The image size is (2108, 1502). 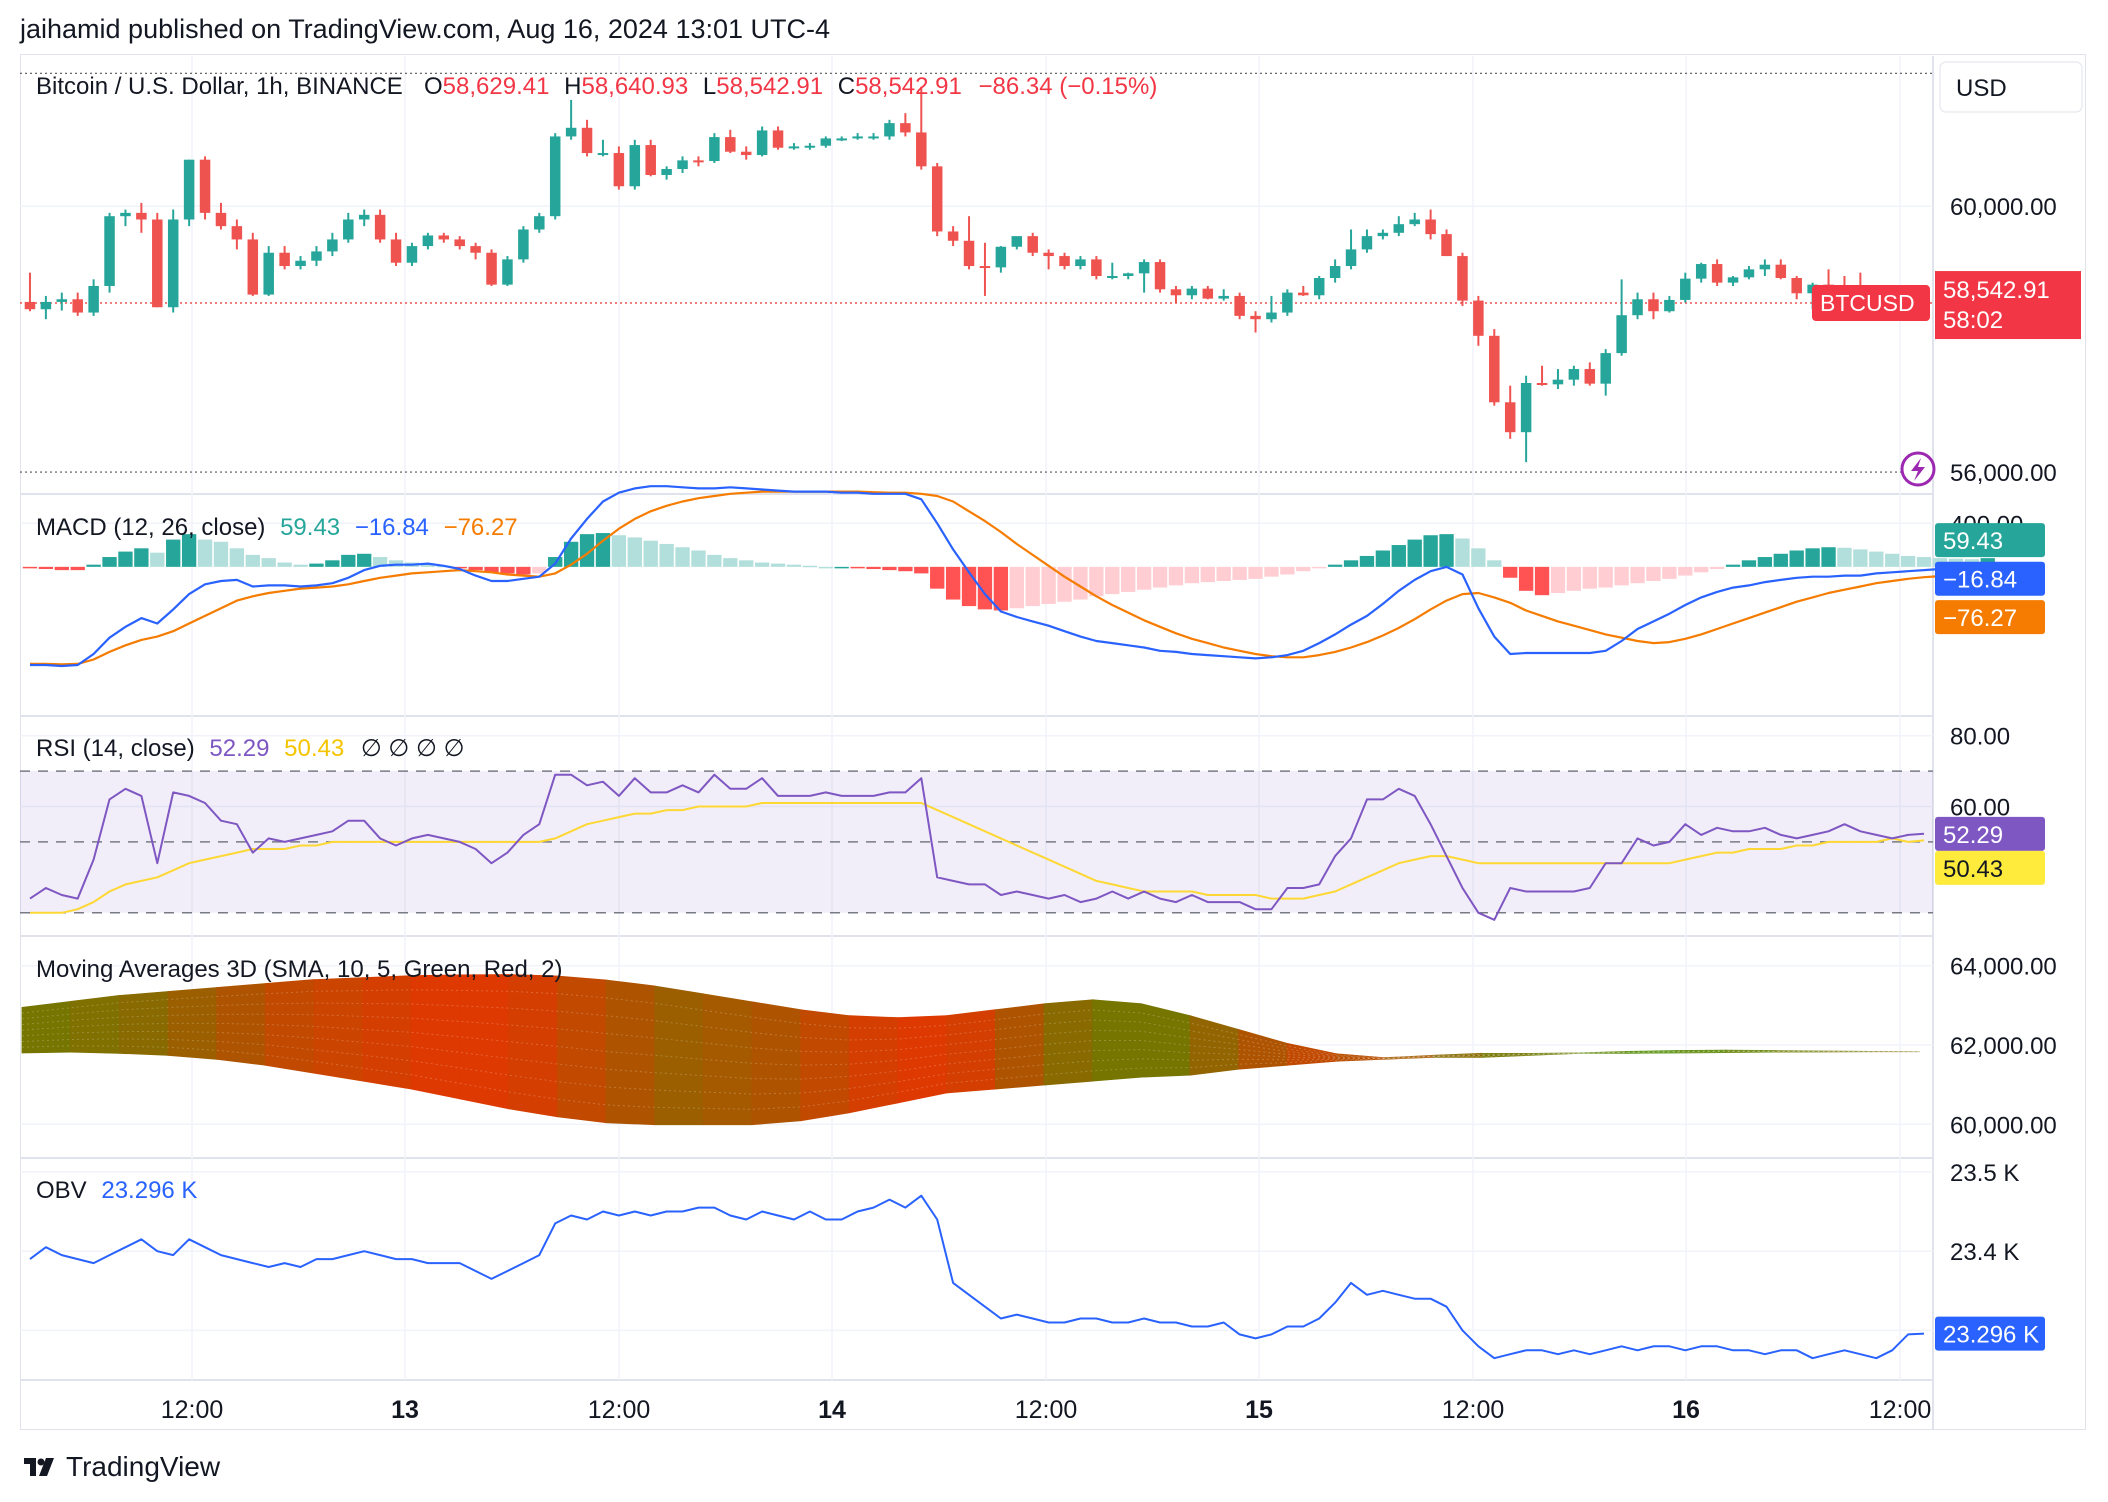 What do you see at coordinates (1068, 86) in the screenshot?
I see `change-value: −86.34 (−0.15%)` at bounding box center [1068, 86].